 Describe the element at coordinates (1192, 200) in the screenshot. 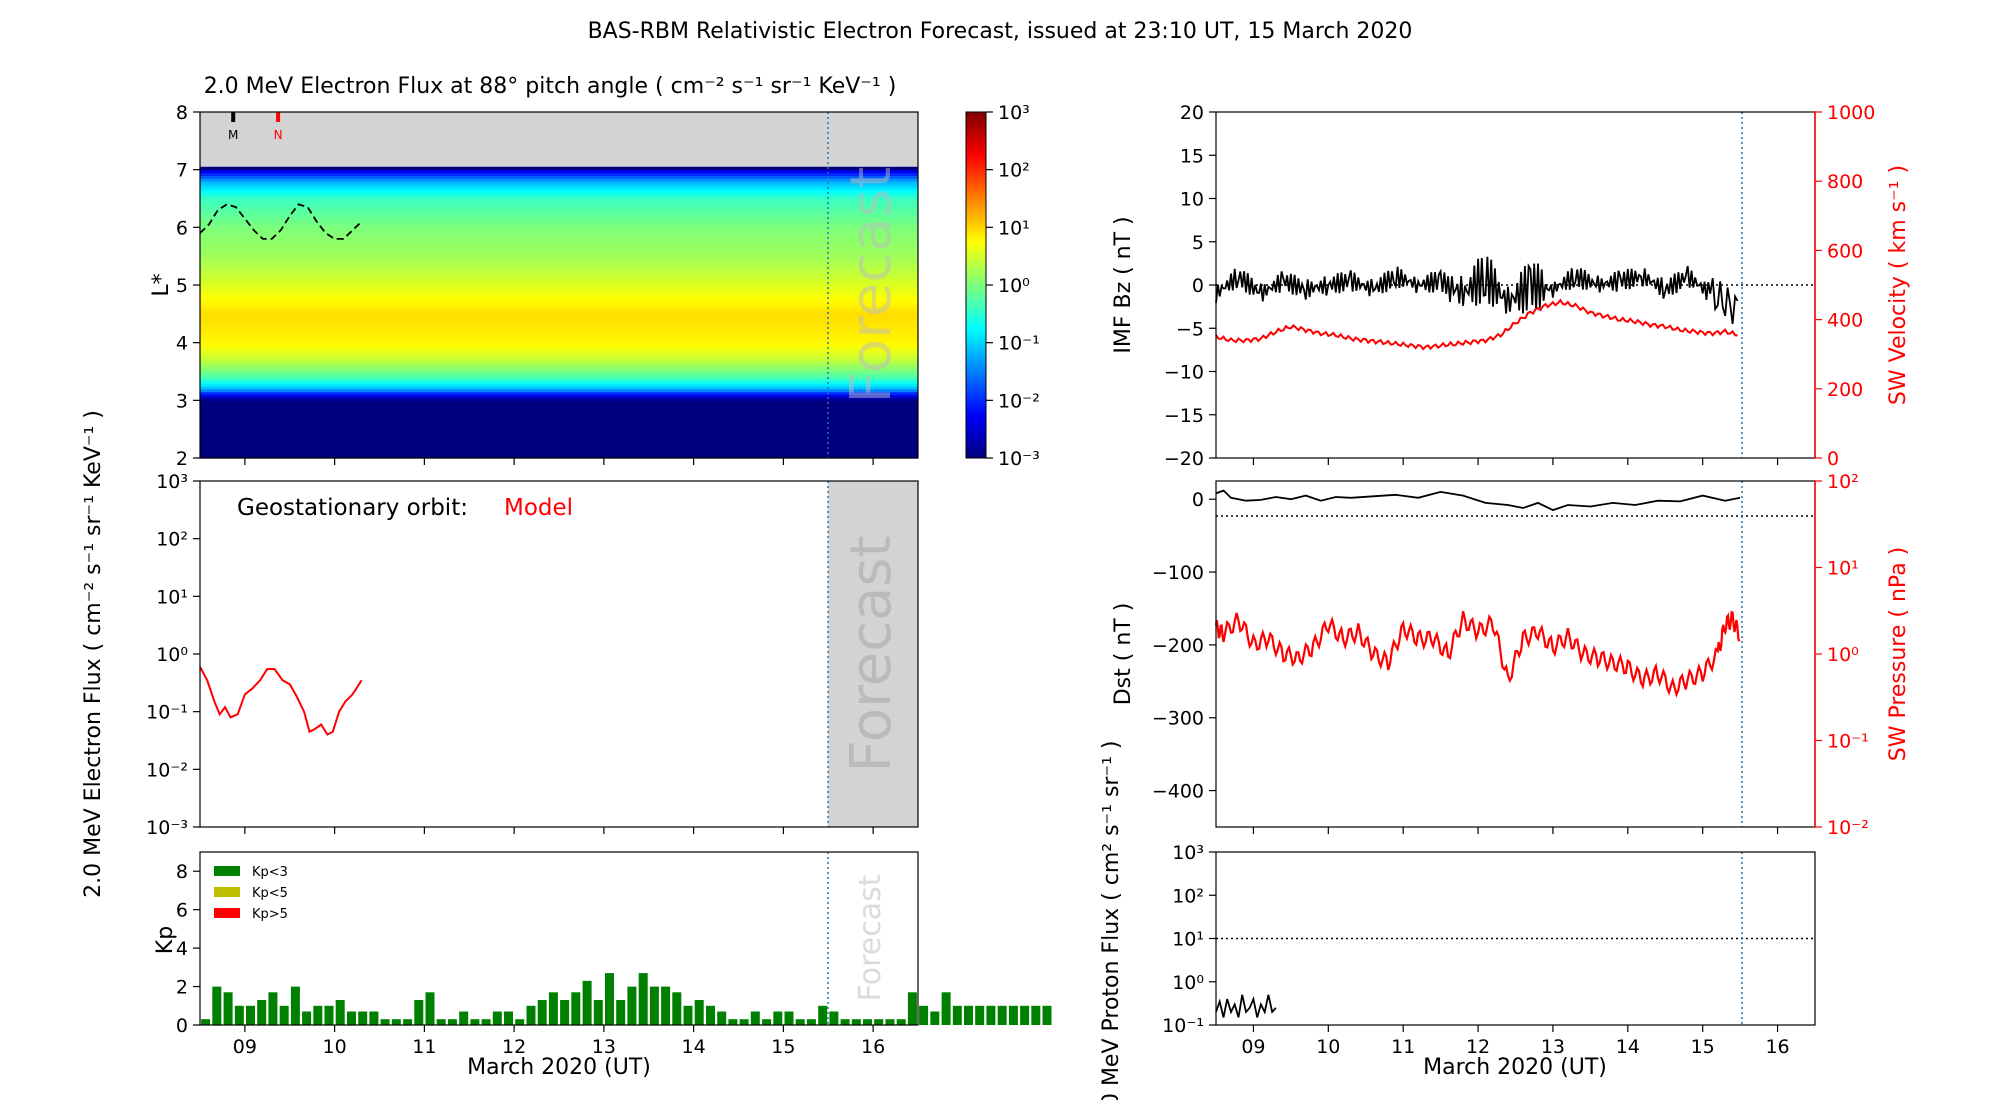

I see `imf-y-tick-label: 10` at that location.